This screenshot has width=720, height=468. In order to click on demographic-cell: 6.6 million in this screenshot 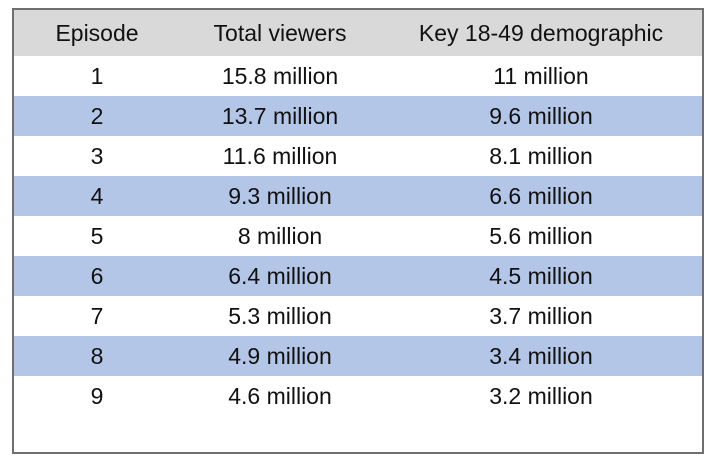, I will do `click(541, 195)`.